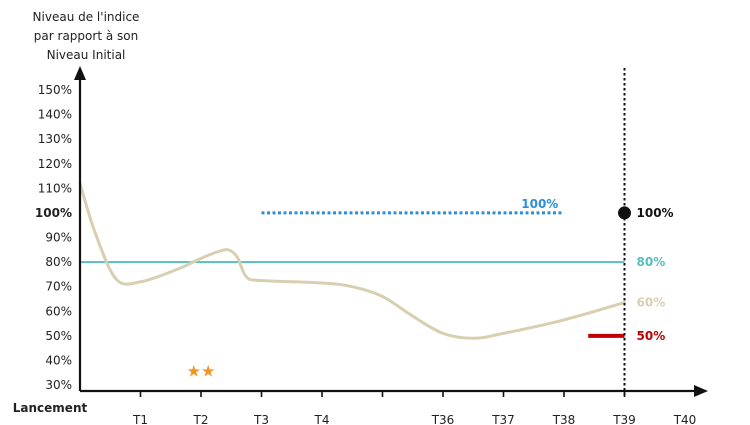  I want to click on y-tick-label-6: 90%, so click(58, 238).